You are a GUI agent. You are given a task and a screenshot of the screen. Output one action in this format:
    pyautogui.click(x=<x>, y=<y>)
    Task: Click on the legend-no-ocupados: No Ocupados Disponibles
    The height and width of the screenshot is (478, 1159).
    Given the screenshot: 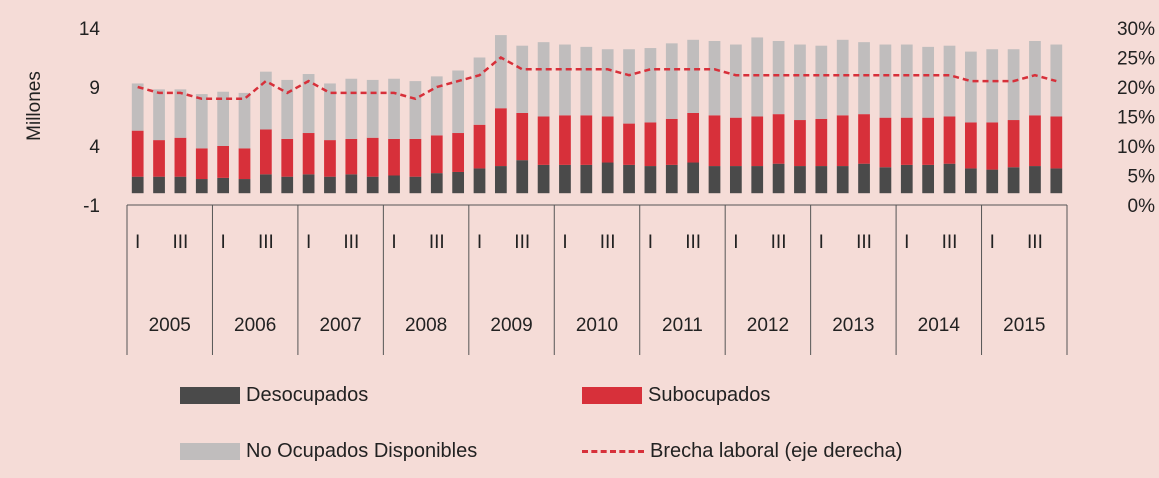 What is the action you would take?
    pyautogui.click(x=328, y=451)
    